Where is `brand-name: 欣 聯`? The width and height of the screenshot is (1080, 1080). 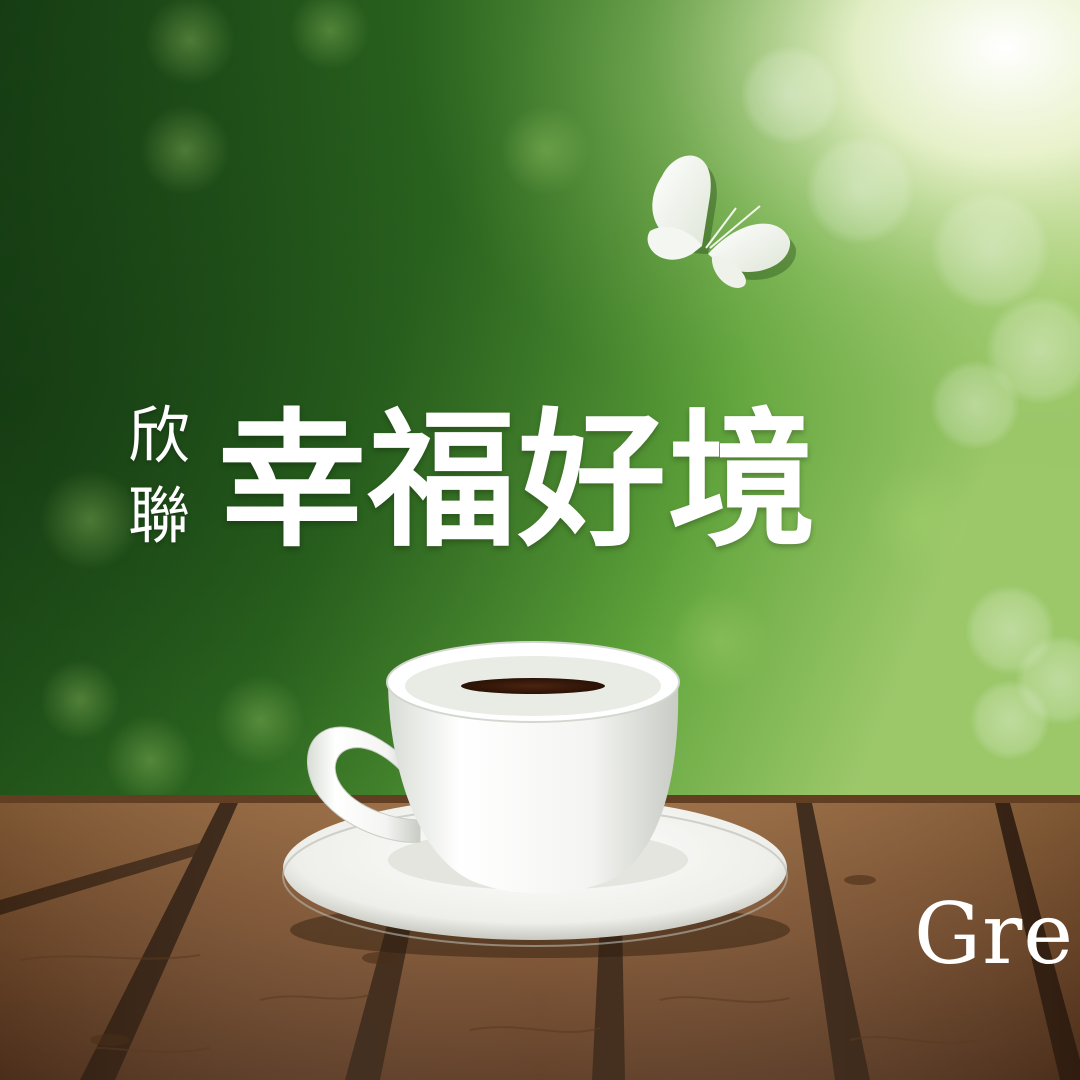
brand-name: 欣 聯 is located at coordinates (168, 476).